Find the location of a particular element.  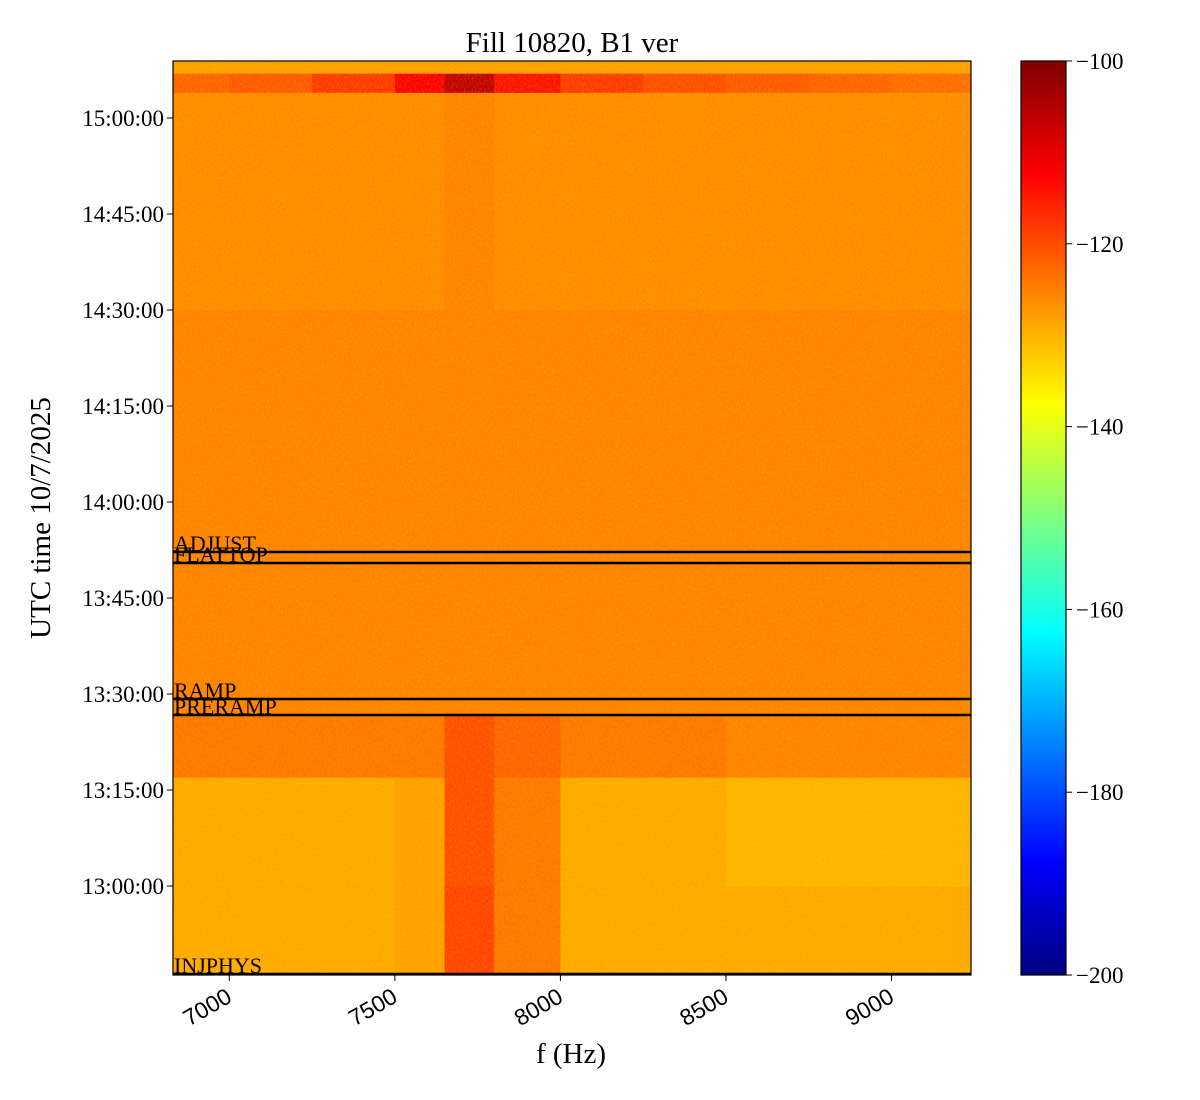

colorbar-tick-label: −140 is located at coordinates (1099, 427).